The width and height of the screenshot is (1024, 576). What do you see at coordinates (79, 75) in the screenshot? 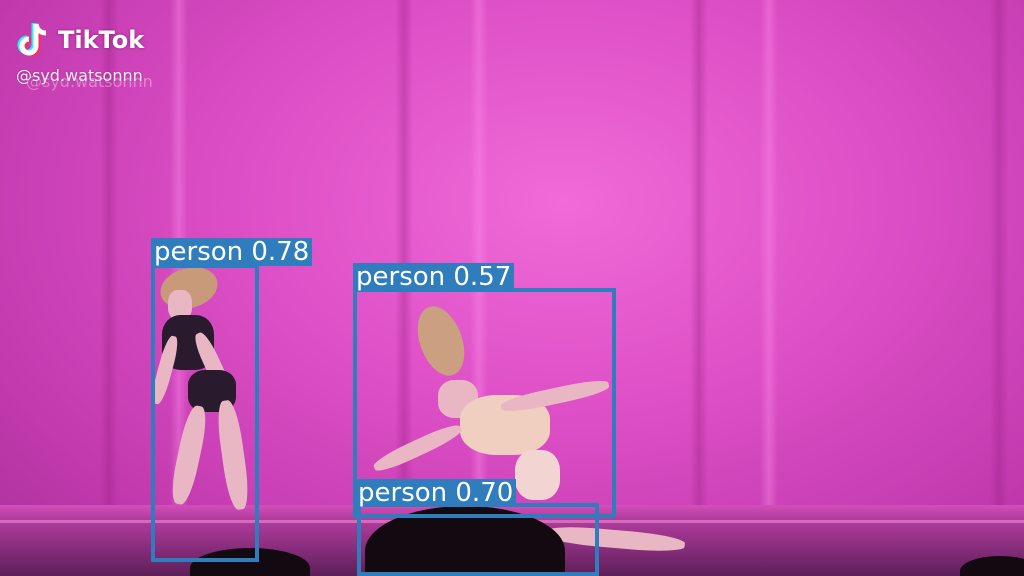
I see `username: @syd.watsonnn` at bounding box center [79, 75].